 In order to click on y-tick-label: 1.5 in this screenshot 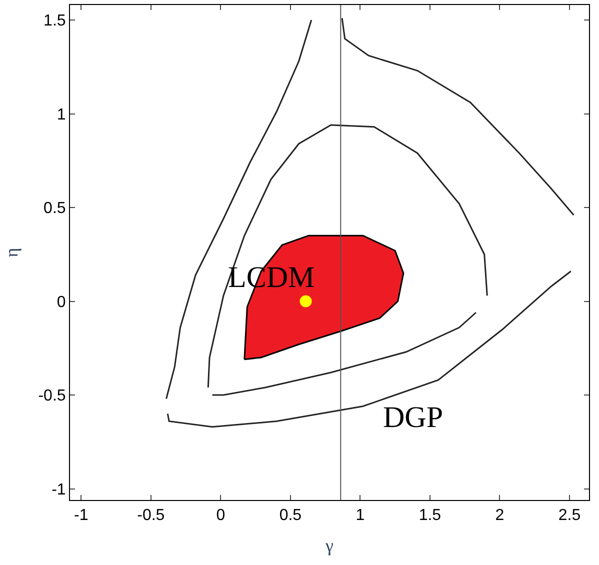, I will do `click(55, 21)`.